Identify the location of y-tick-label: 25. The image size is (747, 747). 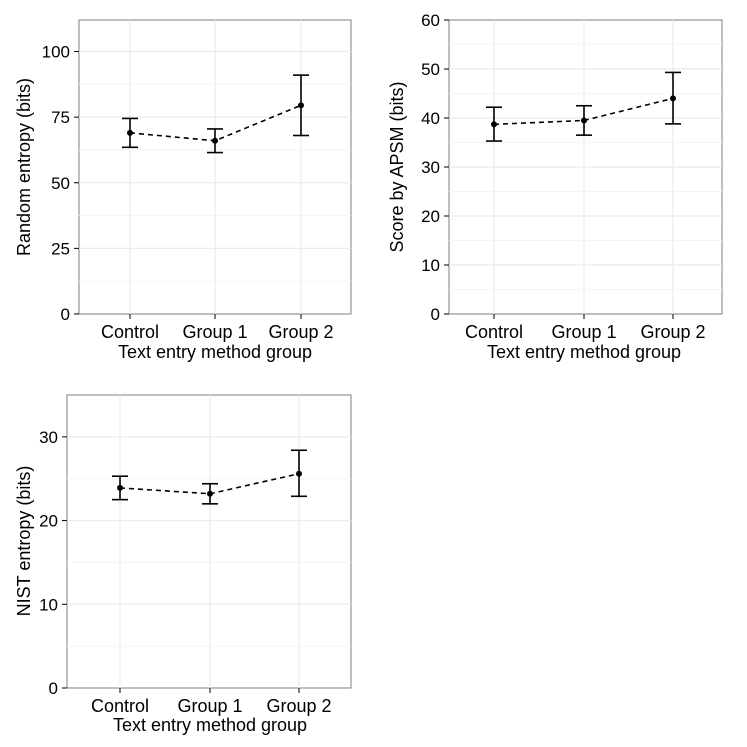
(60, 248).